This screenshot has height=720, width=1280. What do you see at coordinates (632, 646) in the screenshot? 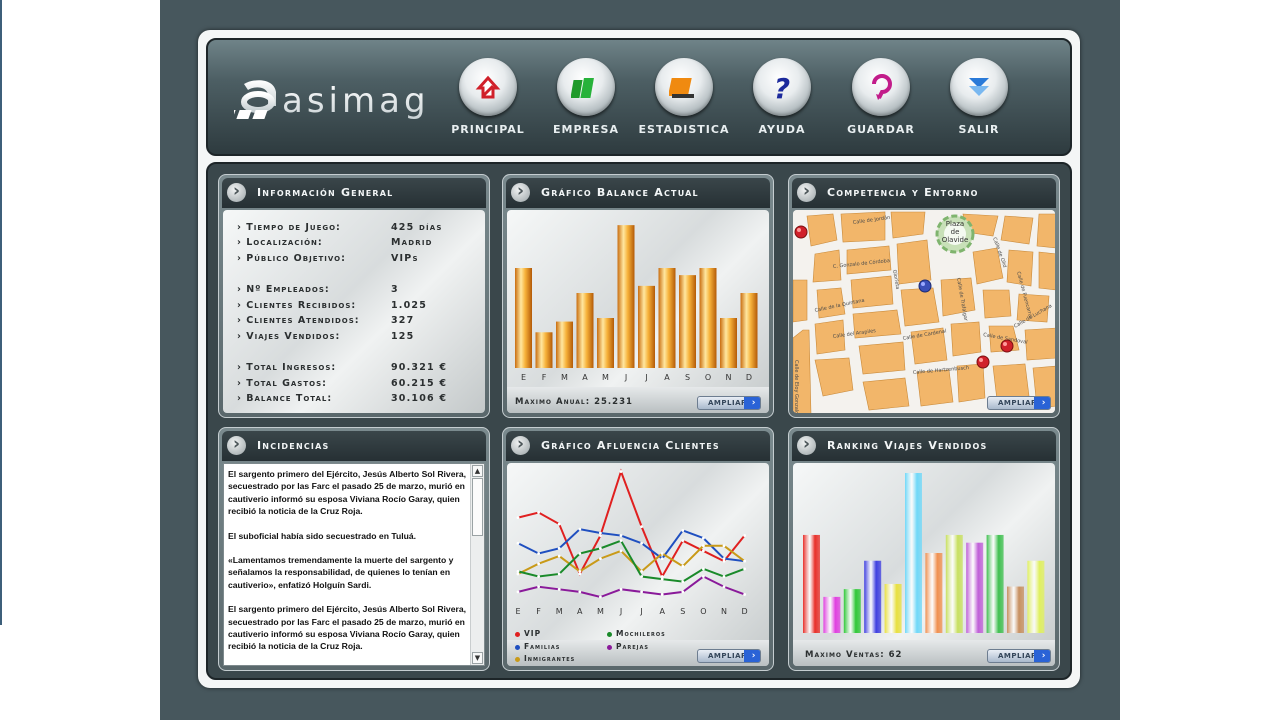
I see `legend-label: Parejas` at bounding box center [632, 646].